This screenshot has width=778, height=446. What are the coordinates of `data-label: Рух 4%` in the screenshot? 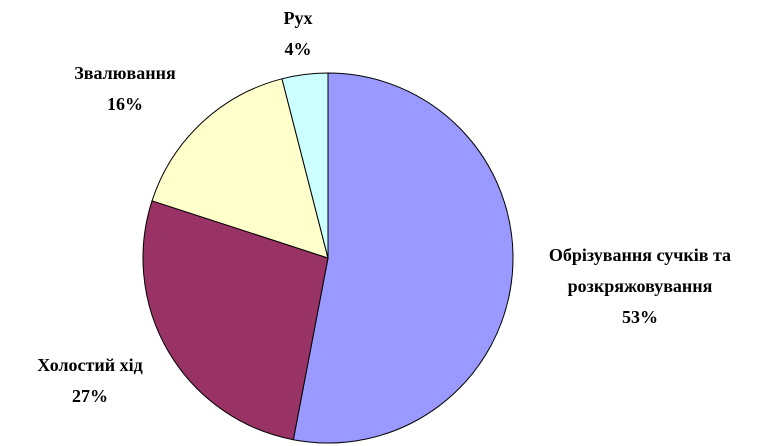 It's located at (298, 34).